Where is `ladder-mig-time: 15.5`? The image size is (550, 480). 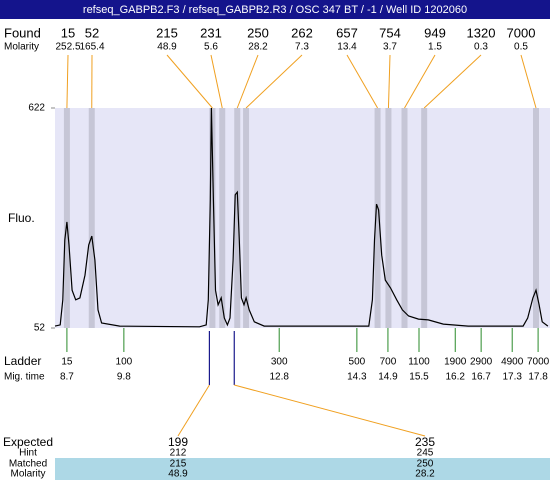
ladder-mig-time: 15.5 is located at coordinates (419, 377).